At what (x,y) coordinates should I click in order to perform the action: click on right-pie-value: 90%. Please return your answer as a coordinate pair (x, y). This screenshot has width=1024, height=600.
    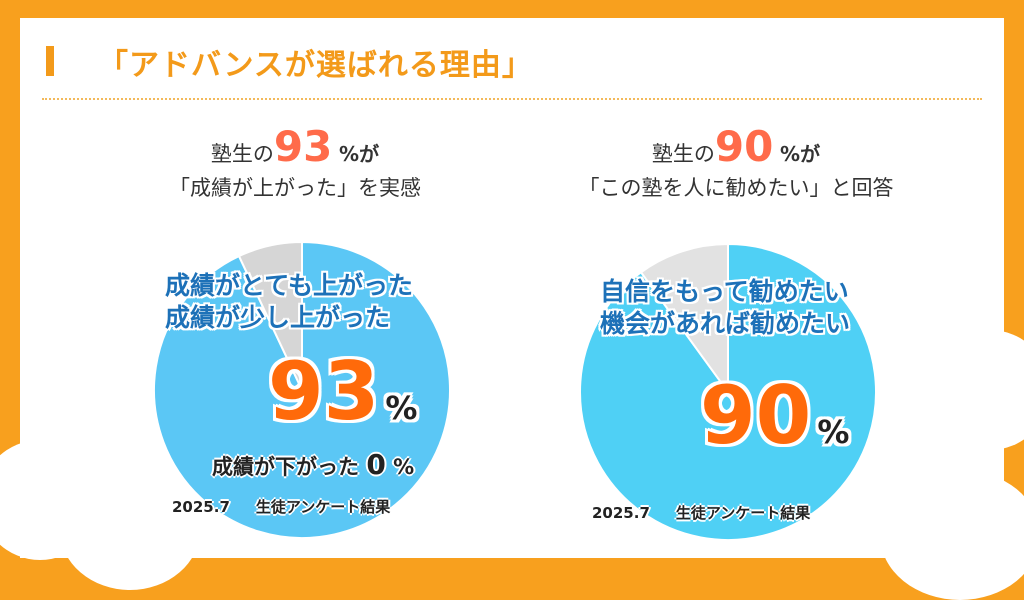
    Looking at the image, I should click on (774, 416).